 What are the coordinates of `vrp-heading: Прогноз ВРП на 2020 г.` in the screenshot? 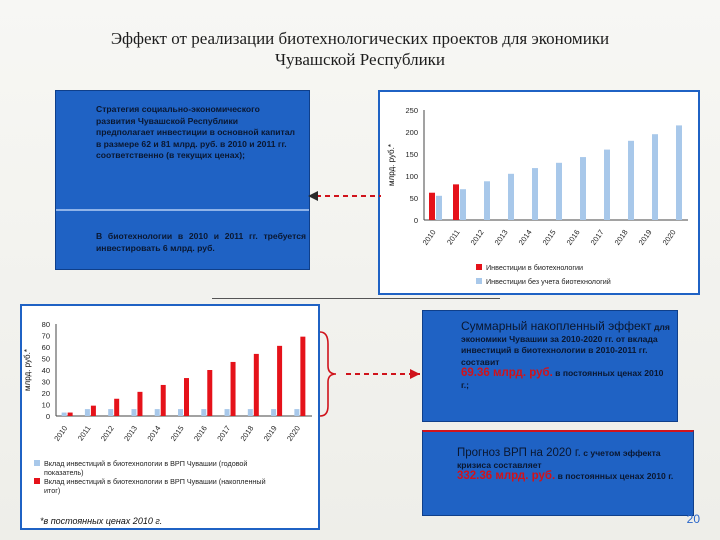 It's located at (519, 453).